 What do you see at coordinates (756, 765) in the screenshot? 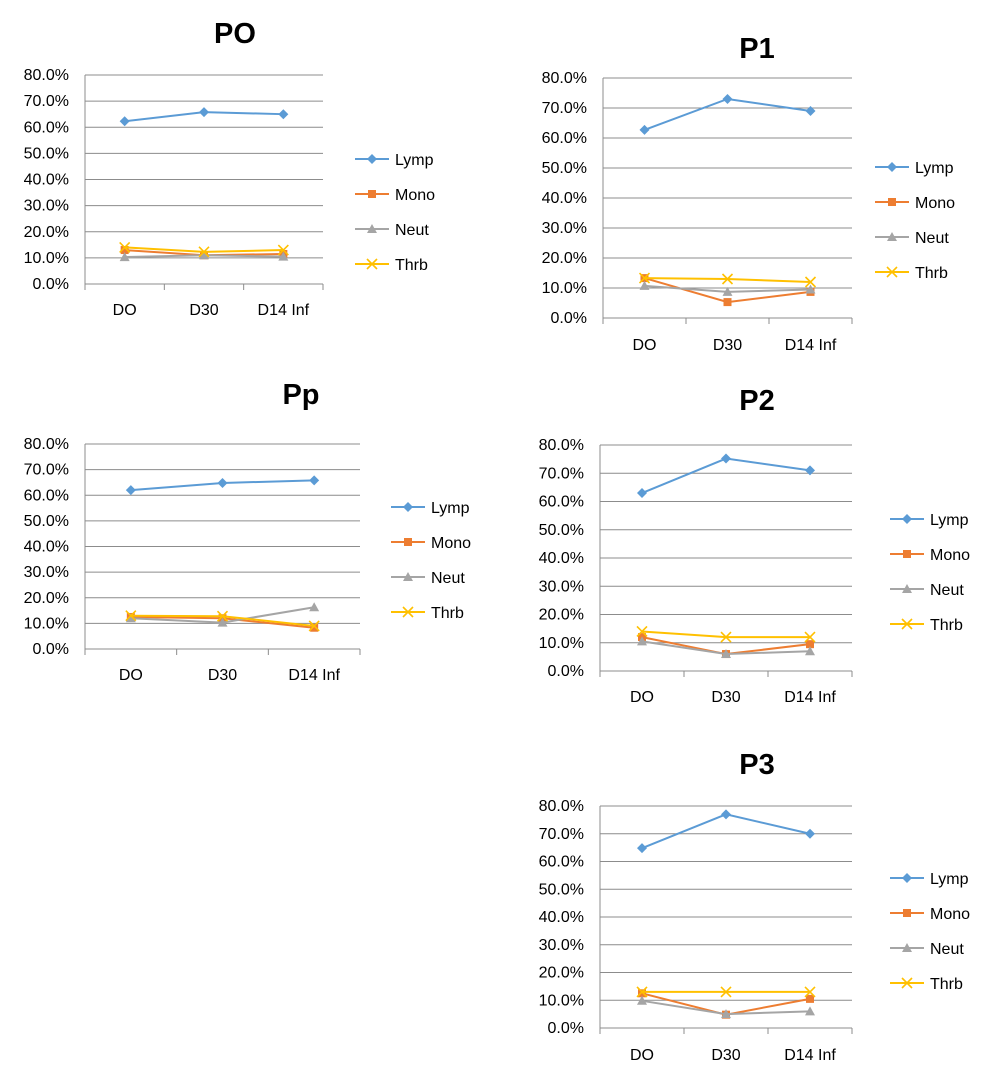
I see `chart-title-p3: P3` at bounding box center [756, 765].